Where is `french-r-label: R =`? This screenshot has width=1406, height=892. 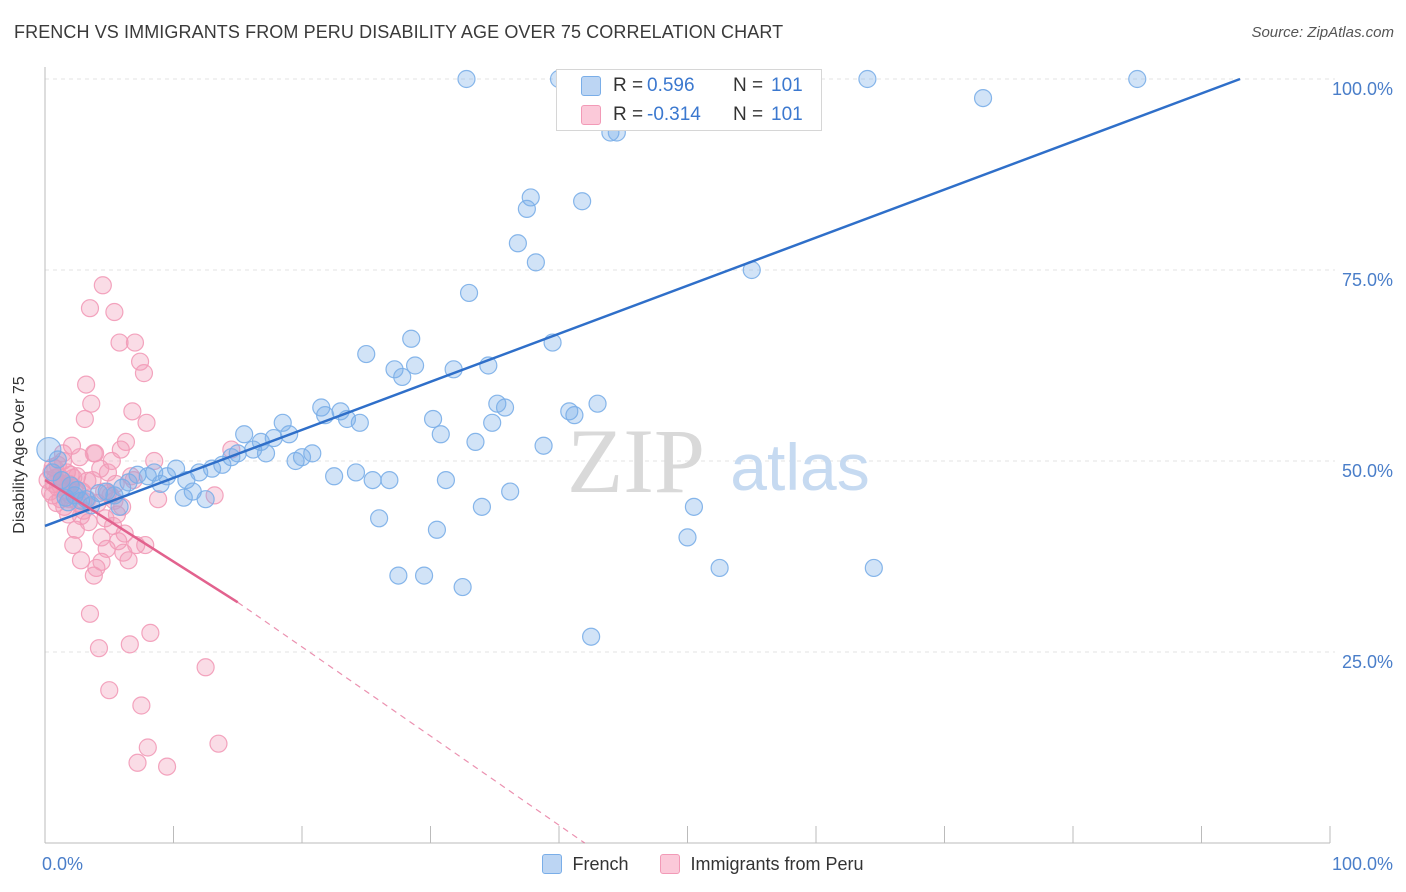 french-r-label: R = is located at coordinates (628, 85).